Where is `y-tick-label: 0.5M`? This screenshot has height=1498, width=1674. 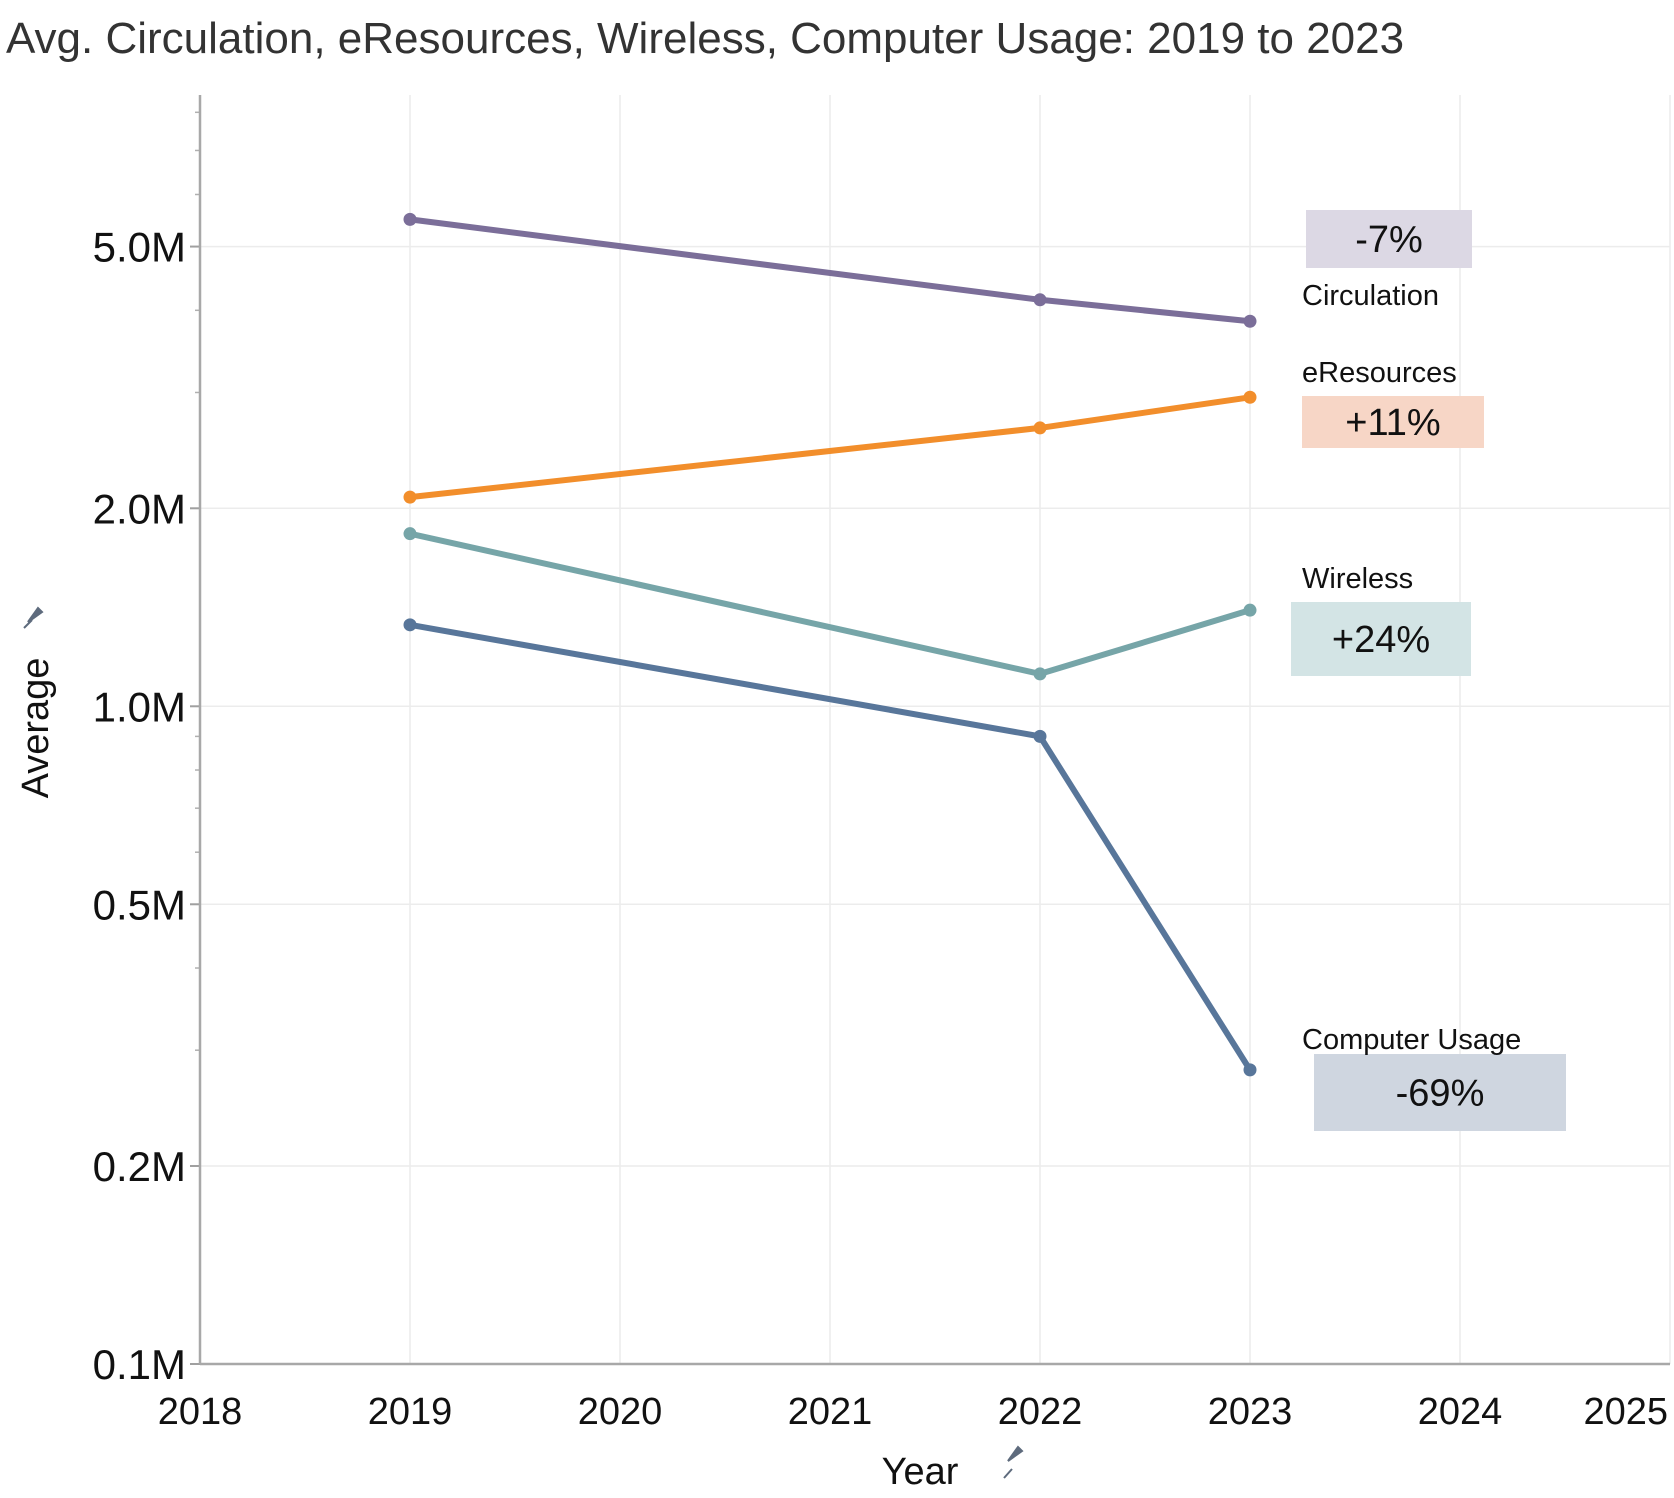 y-tick-label: 0.5M is located at coordinates (139, 904).